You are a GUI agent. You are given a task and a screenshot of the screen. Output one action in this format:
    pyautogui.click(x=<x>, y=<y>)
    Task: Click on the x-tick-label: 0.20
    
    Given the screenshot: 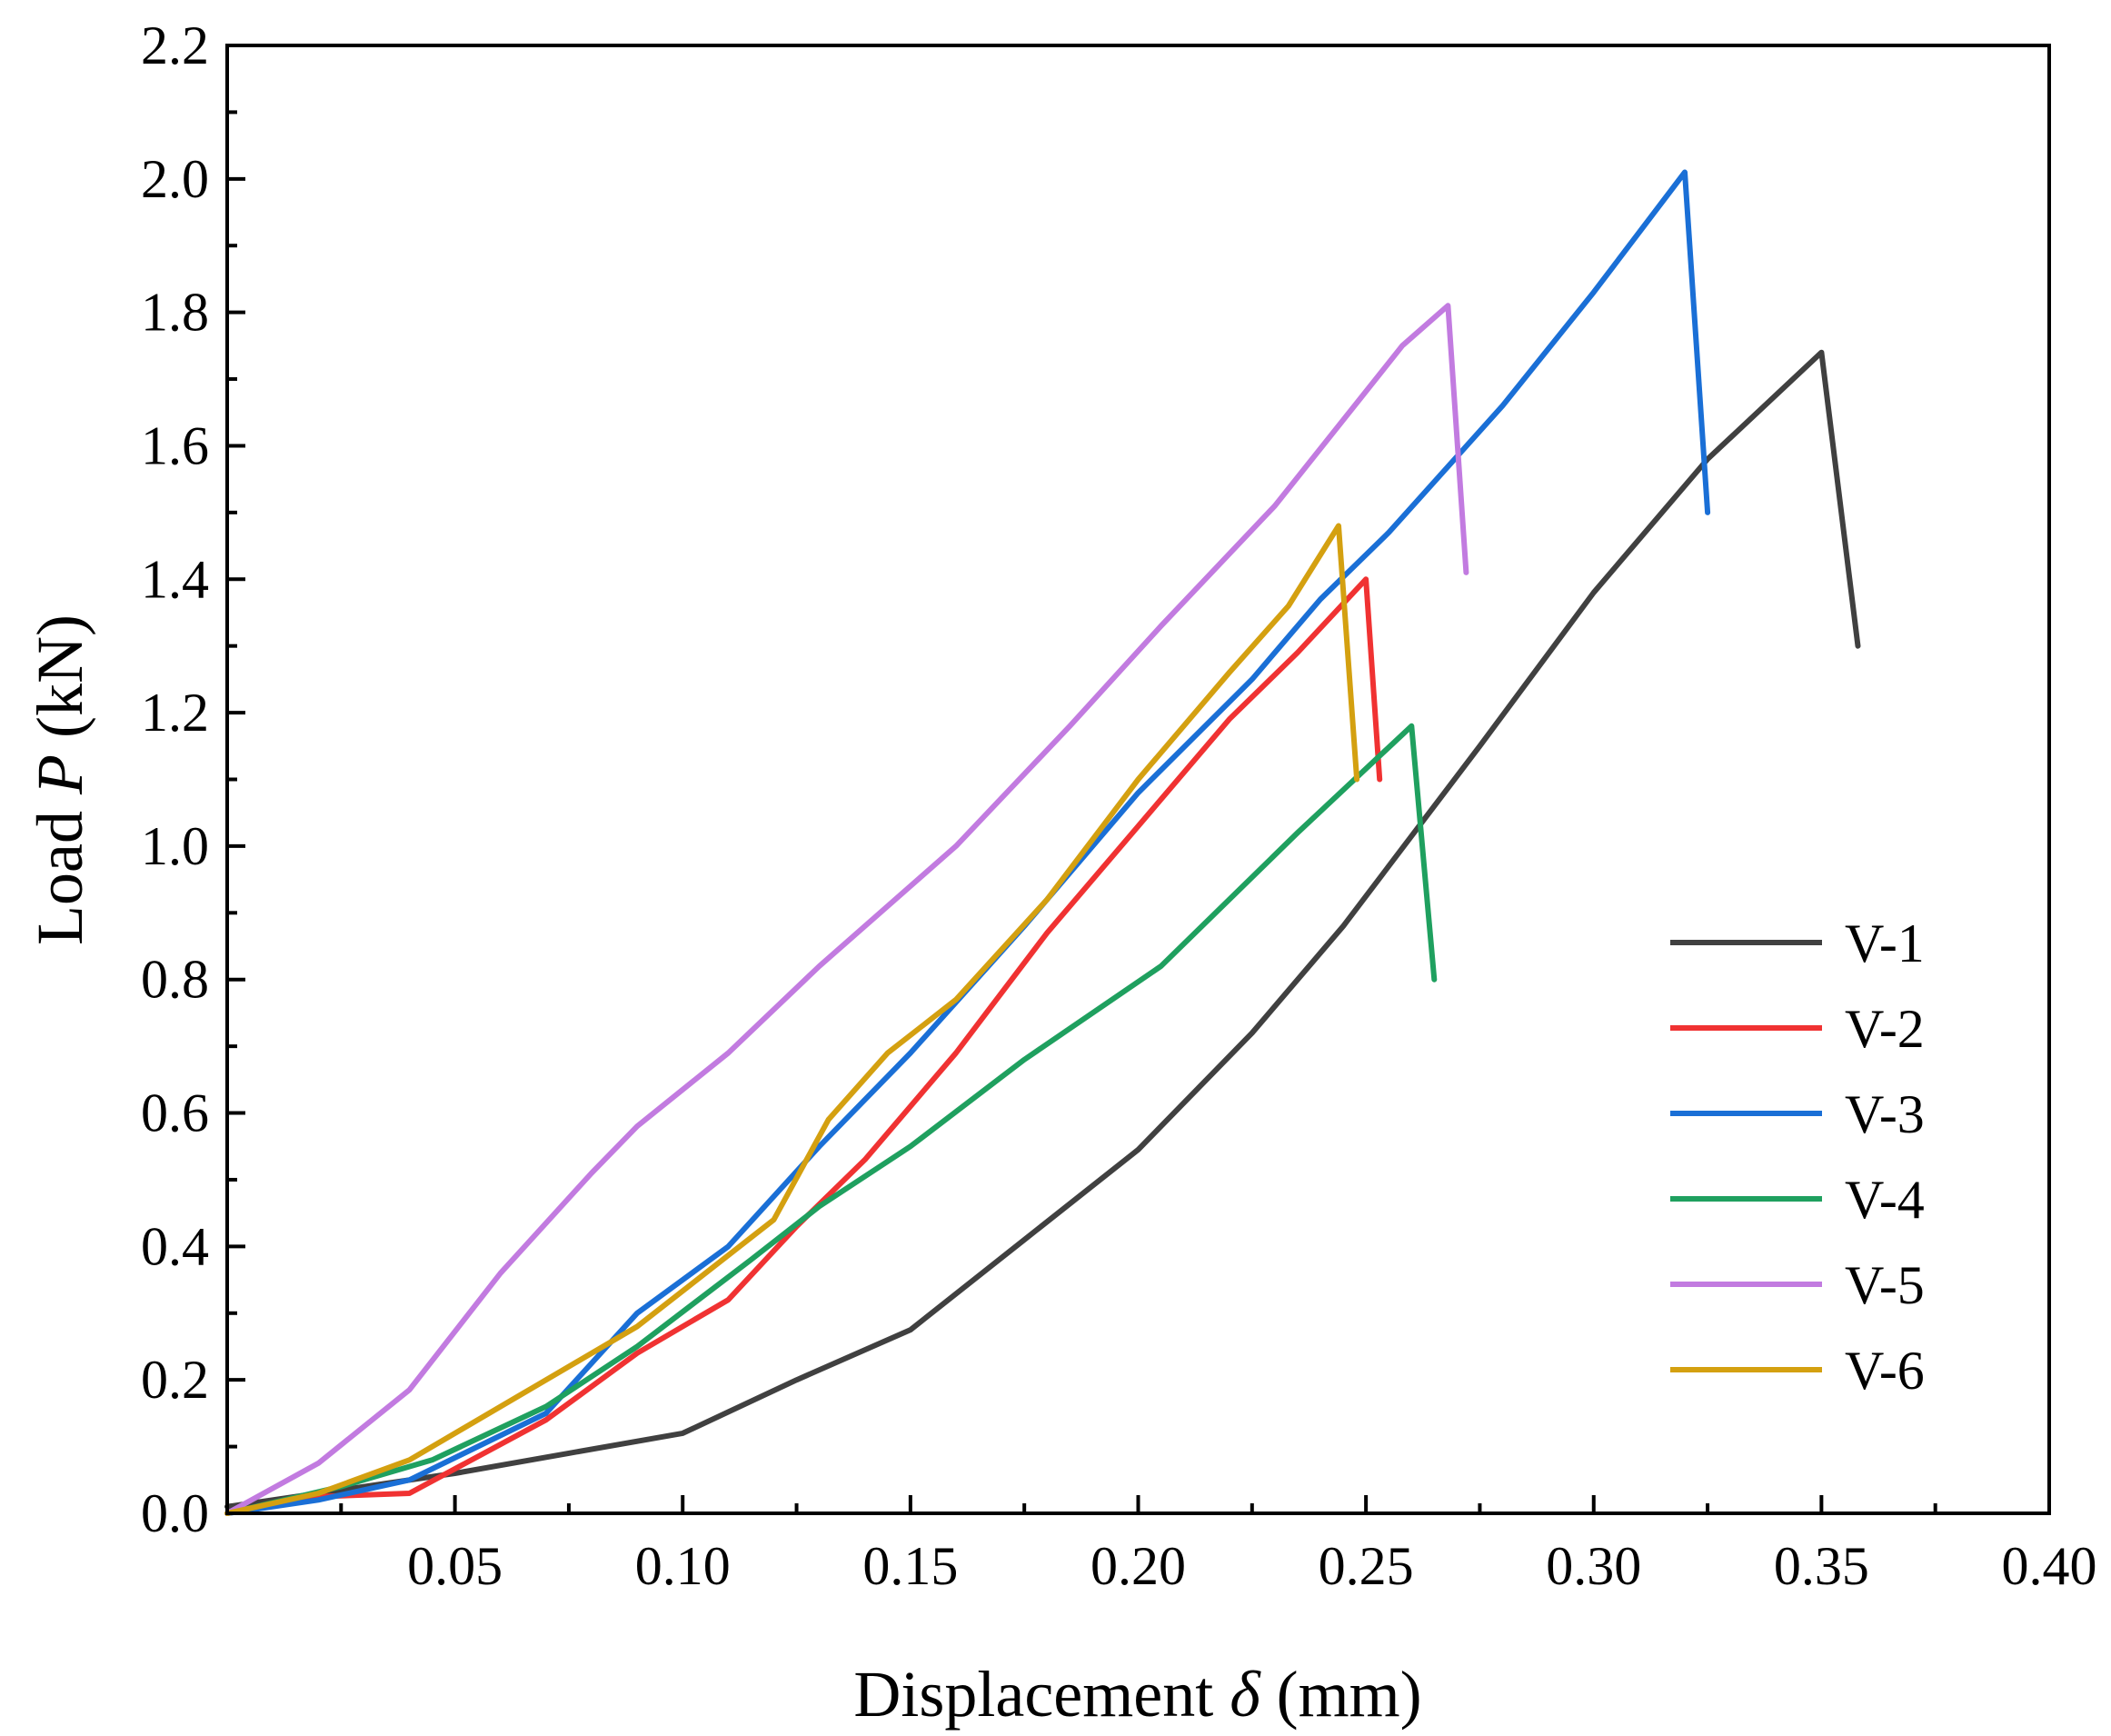 What is the action you would take?
    pyautogui.click(x=1138, y=1566)
    